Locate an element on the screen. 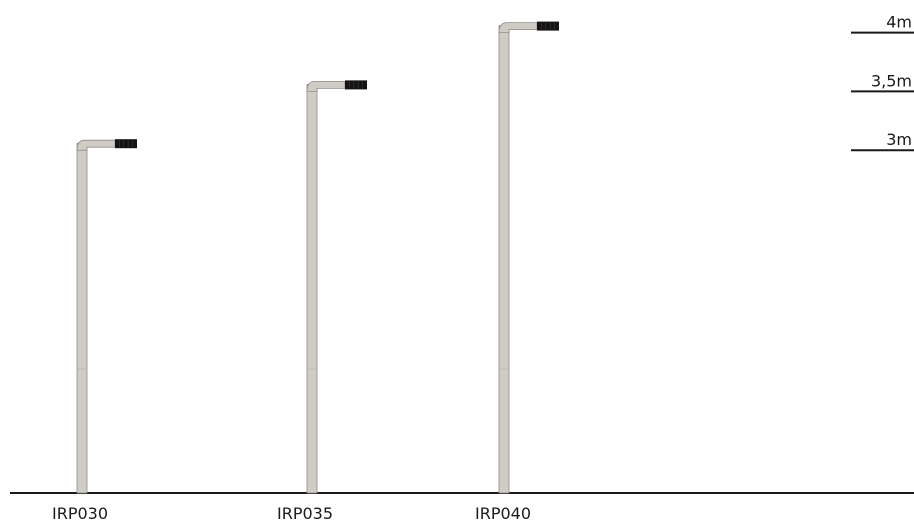  pole-model-label: IRP030 is located at coordinates (80, 513).